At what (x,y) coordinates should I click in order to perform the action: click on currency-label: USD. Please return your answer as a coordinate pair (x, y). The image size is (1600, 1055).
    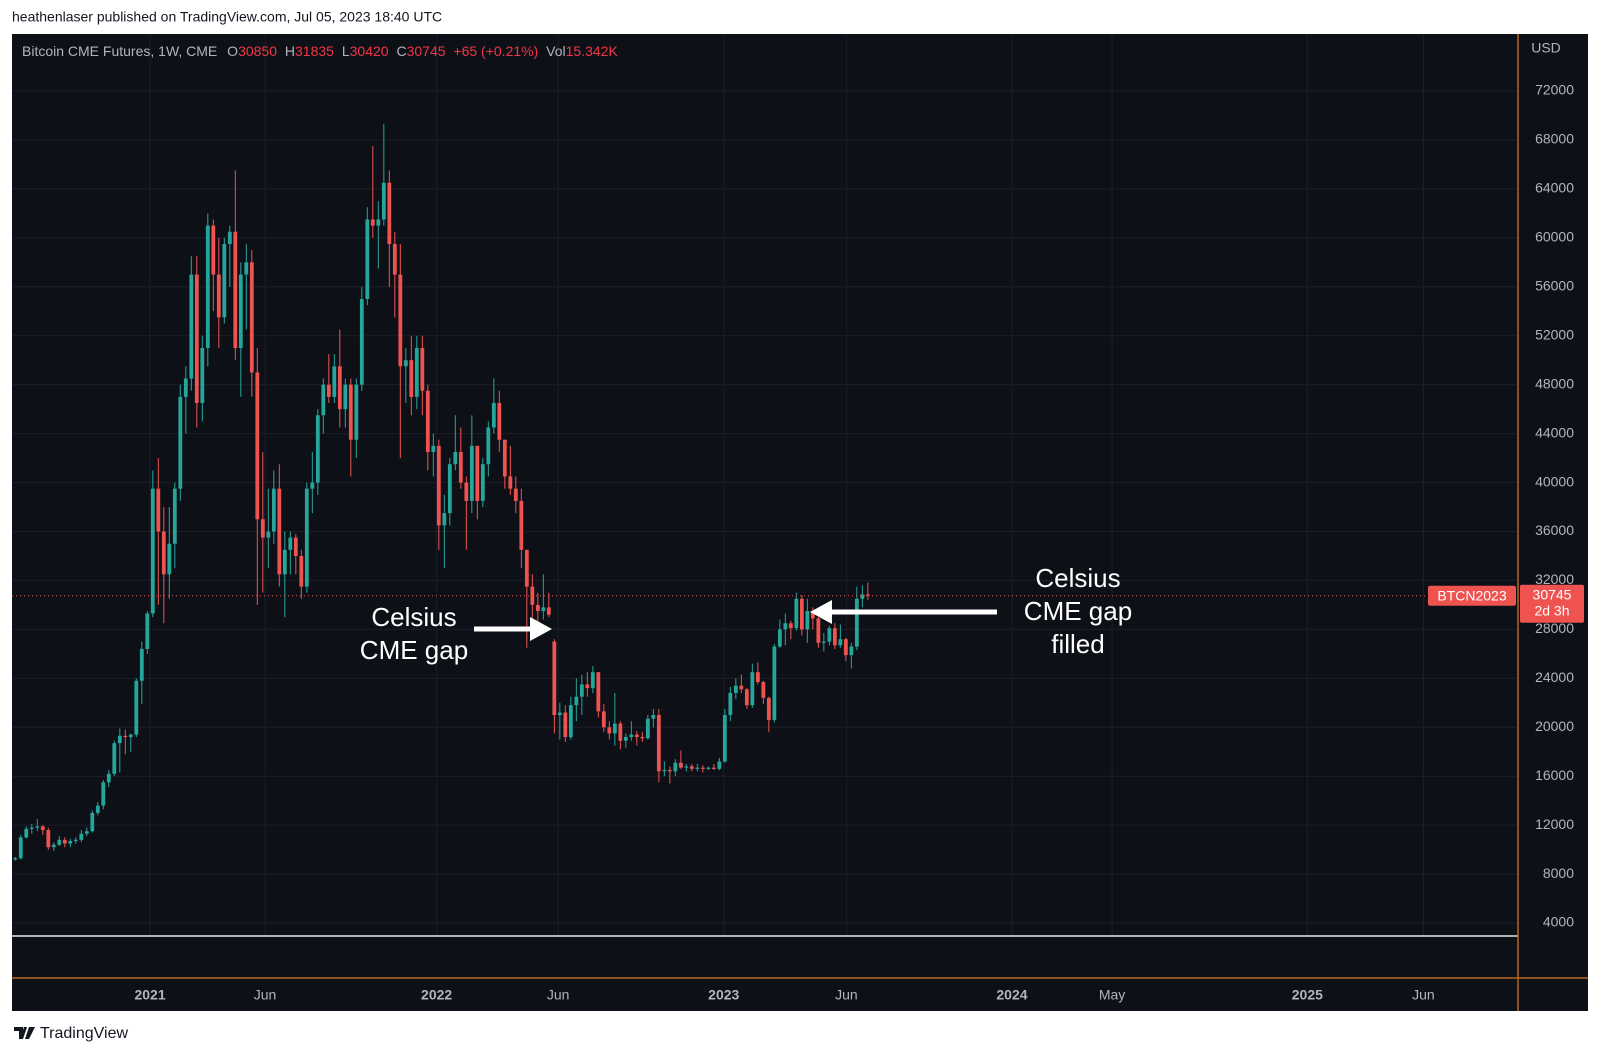
    Looking at the image, I should click on (1546, 48).